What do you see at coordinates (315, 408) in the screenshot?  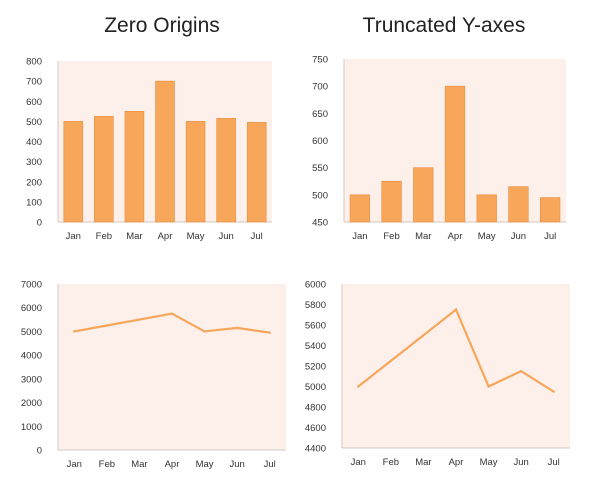 I see `y-tick-label: 4800` at bounding box center [315, 408].